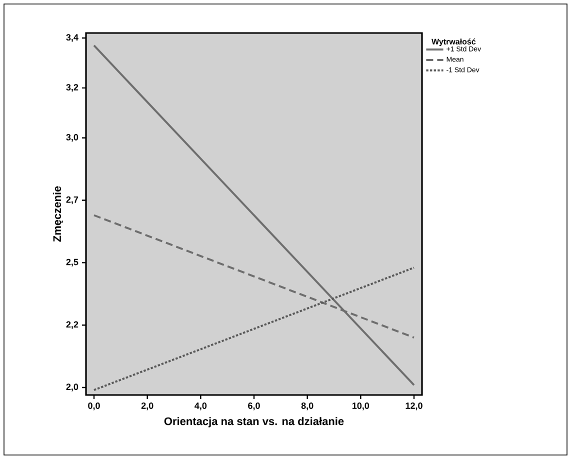 The height and width of the screenshot is (459, 572). What do you see at coordinates (147, 406) in the screenshot?
I see `x-tick-label: 2,0` at bounding box center [147, 406].